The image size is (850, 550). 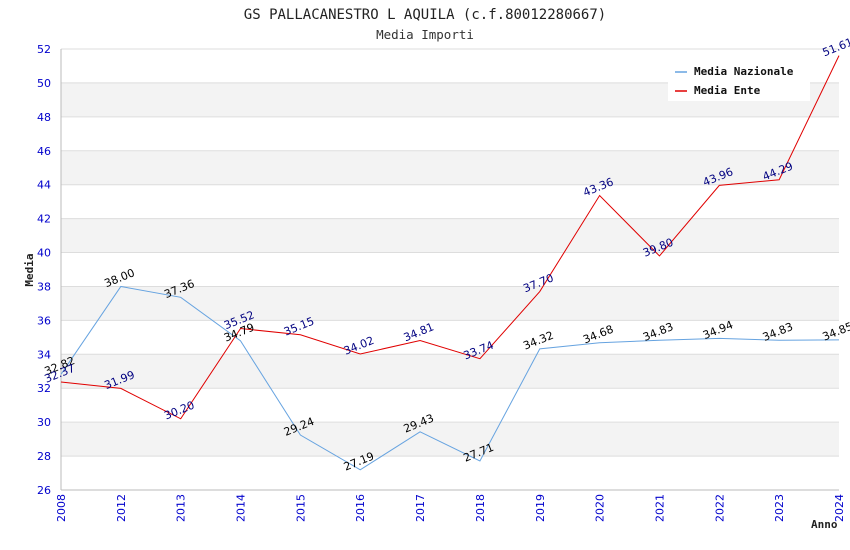 What do you see at coordinates (779, 508) in the screenshot?
I see `x-tick-label: 2023` at bounding box center [779, 508].